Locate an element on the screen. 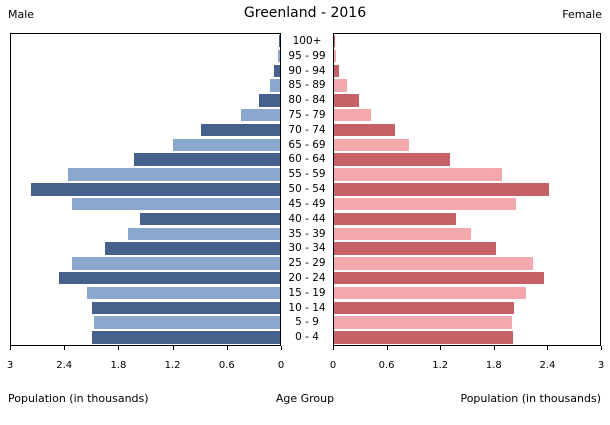 The width and height of the screenshot is (610, 425). age-group-axis-label: Age Group is located at coordinates (305, 398).